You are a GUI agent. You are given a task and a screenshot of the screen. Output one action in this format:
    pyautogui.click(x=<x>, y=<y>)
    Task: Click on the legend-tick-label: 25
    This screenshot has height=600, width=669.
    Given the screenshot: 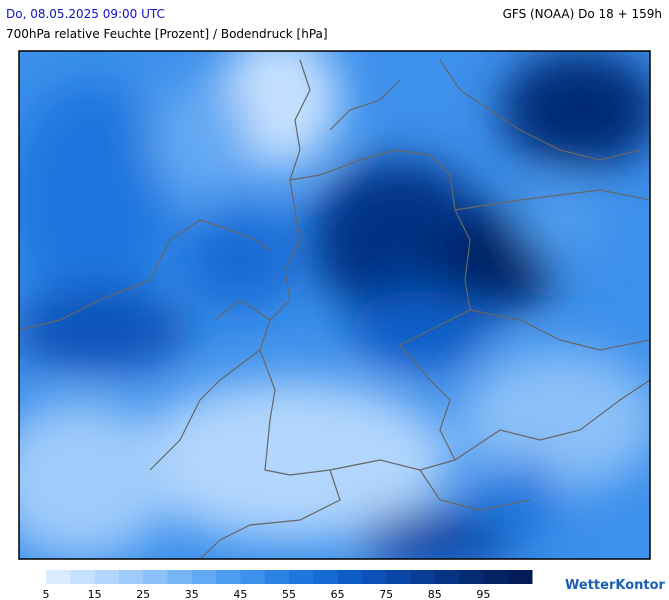 What is the action you would take?
    pyautogui.click(x=143, y=594)
    